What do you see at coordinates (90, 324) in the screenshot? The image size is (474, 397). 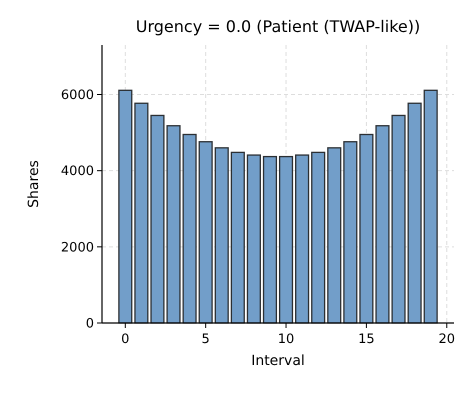 I see `y-tick-label: 0` at bounding box center [90, 324].